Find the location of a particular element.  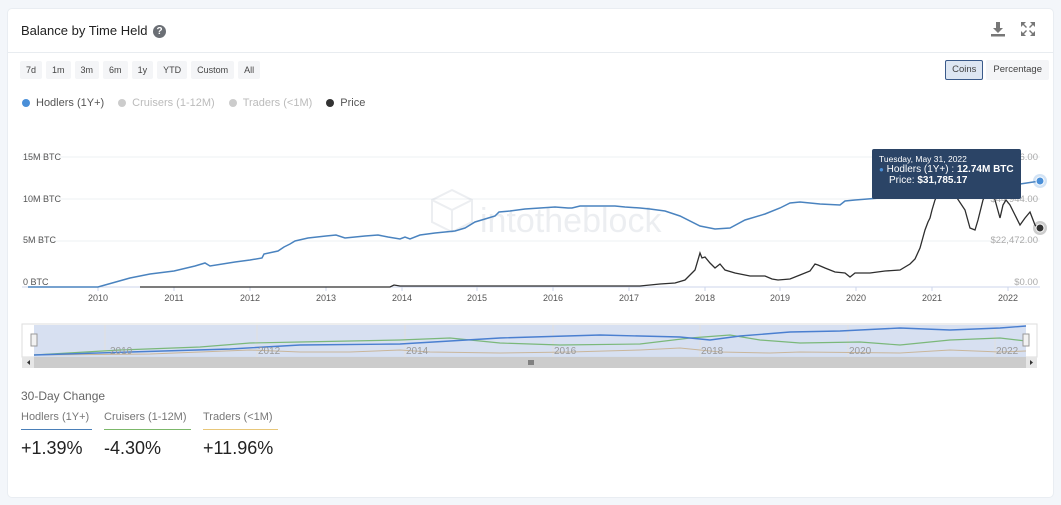

navigator: 2010 2012 2014 2016 2018 2020 2022 is located at coordinates (529, 340).